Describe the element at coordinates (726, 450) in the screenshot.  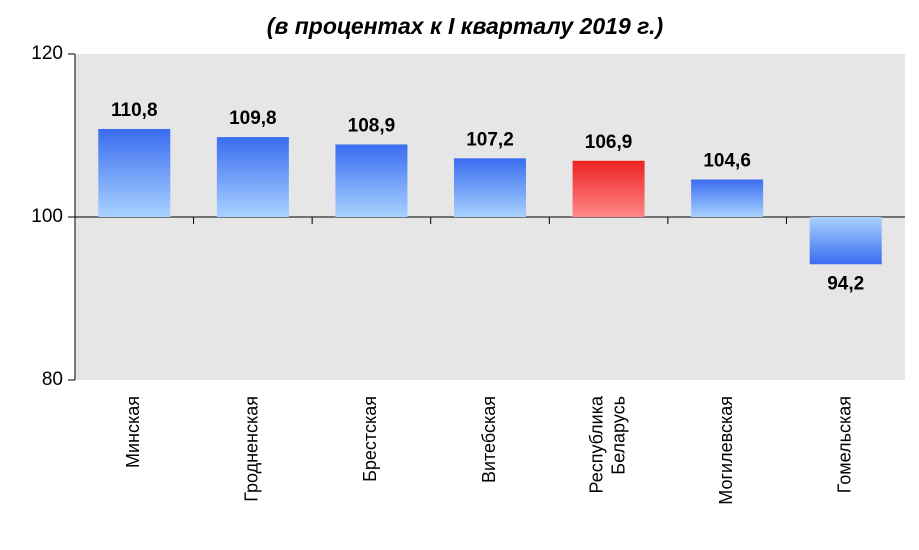
I see `x-tick-label: Могилевская` at that location.